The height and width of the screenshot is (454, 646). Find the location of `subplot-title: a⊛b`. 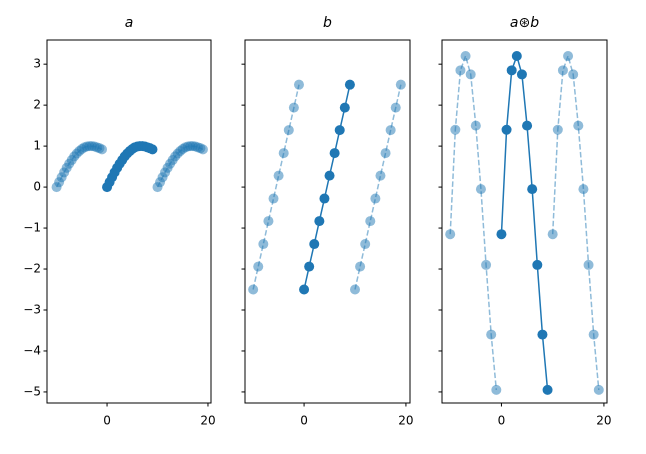

subplot-title: a⊛b is located at coordinates (524, 23).